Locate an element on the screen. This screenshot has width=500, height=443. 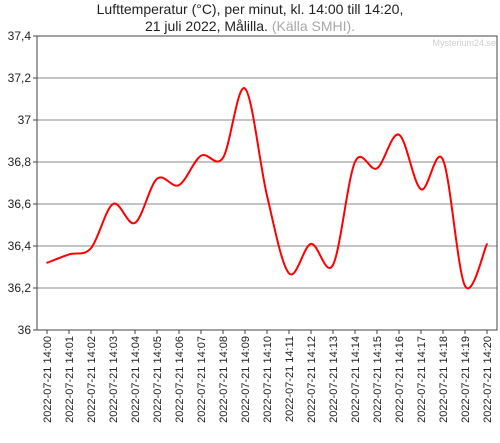
x-tick-label: 2022-07-21 14:13 is located at coordinates (334, 379).